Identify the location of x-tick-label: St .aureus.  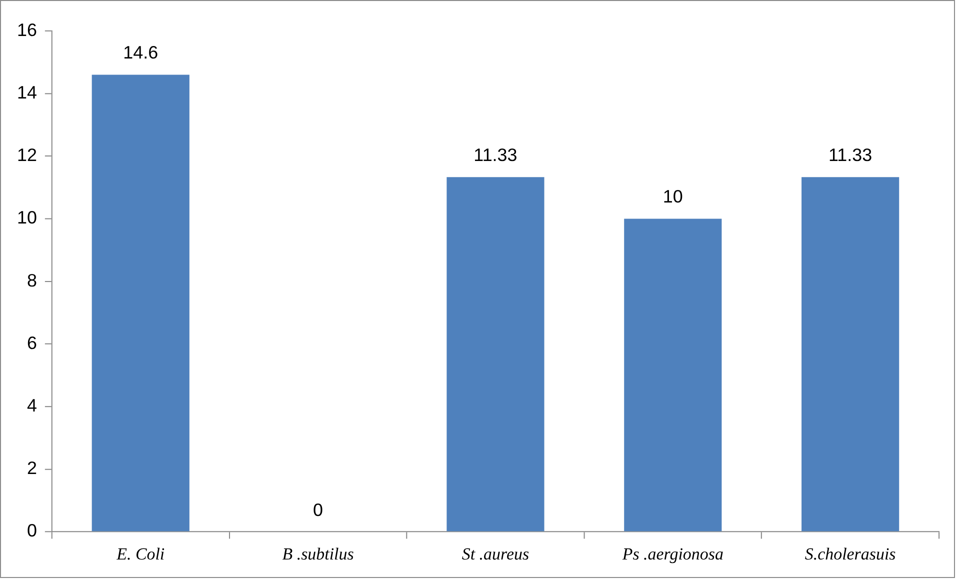
(496, 554).